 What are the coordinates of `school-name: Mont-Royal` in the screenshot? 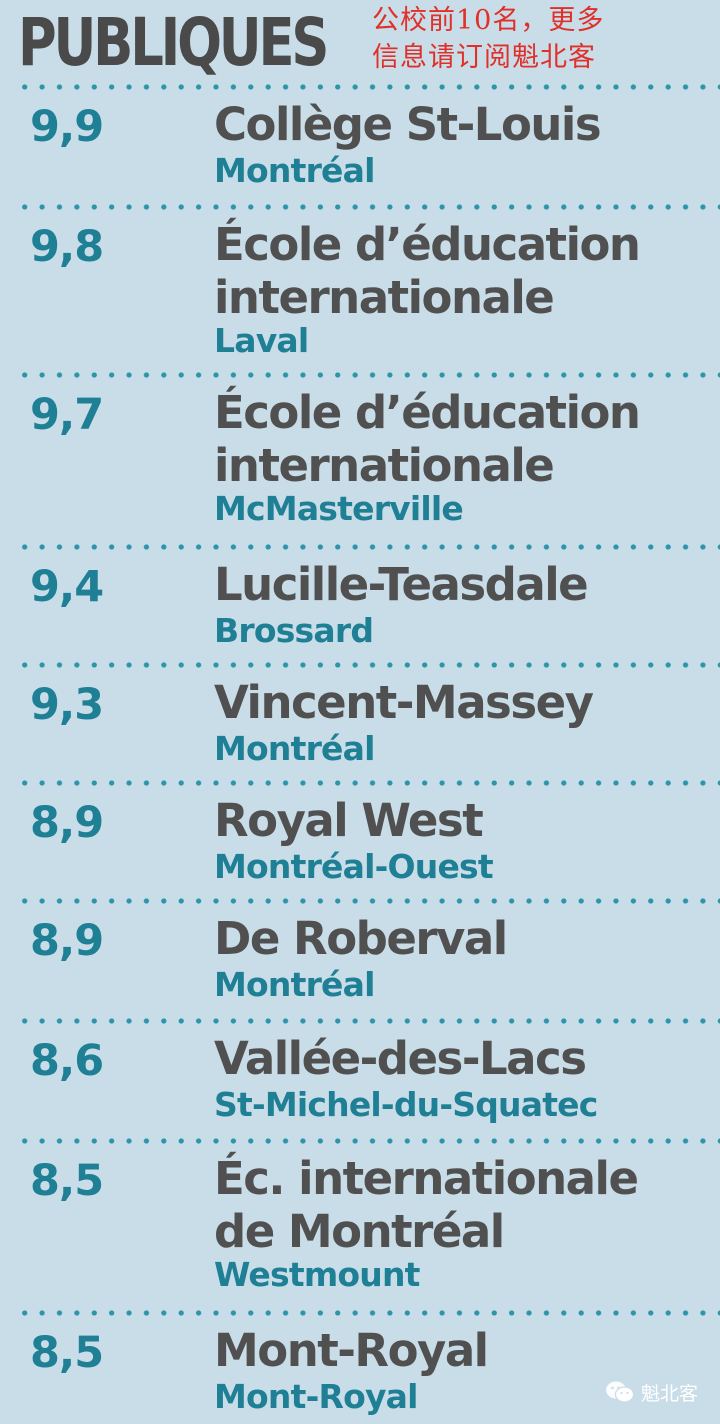 It's located at (351, 1350).